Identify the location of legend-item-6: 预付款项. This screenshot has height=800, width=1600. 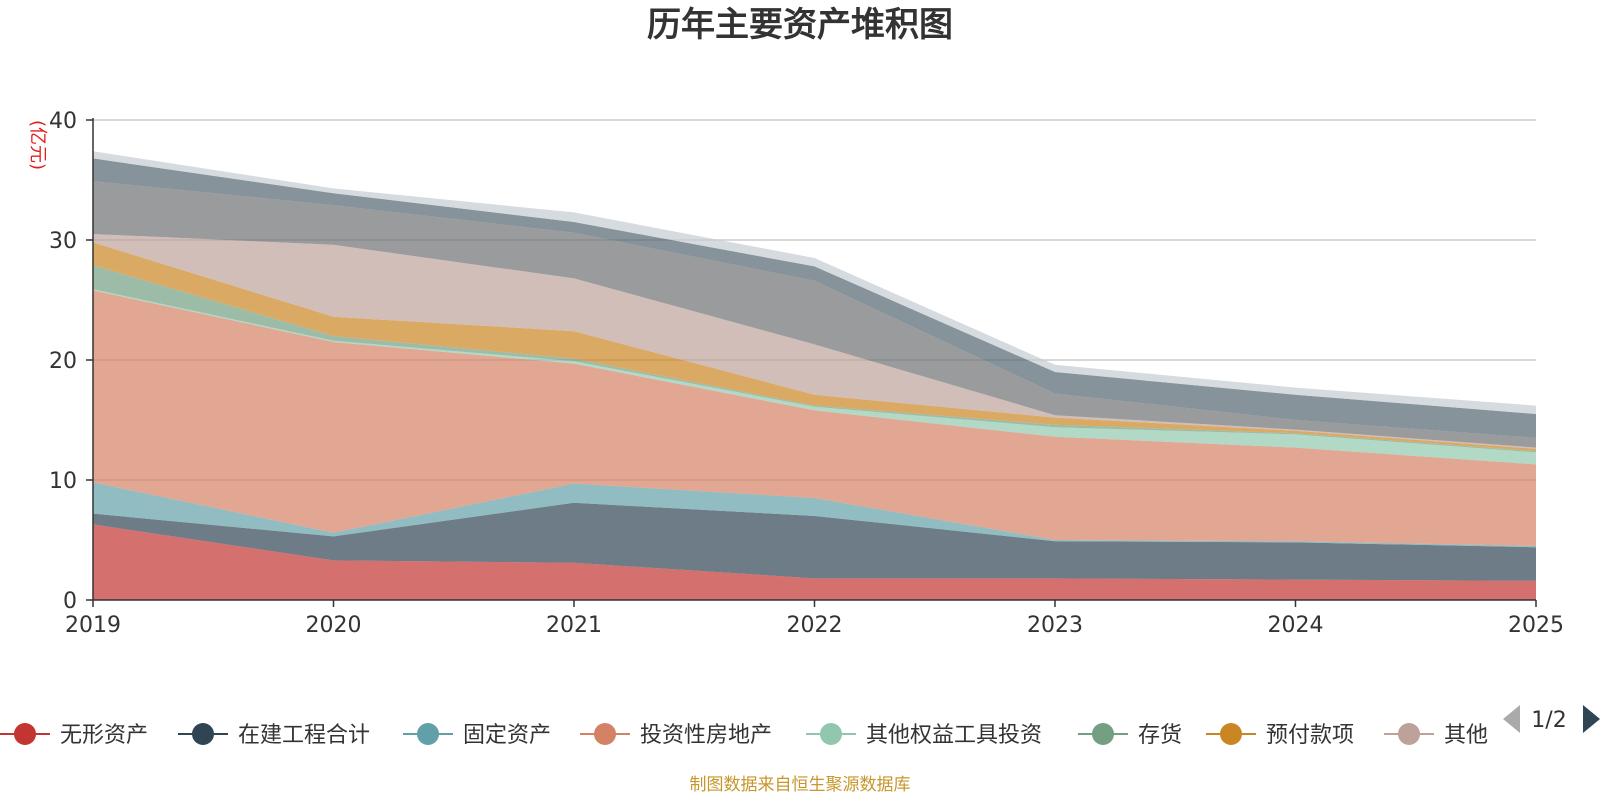
(1280, 735).